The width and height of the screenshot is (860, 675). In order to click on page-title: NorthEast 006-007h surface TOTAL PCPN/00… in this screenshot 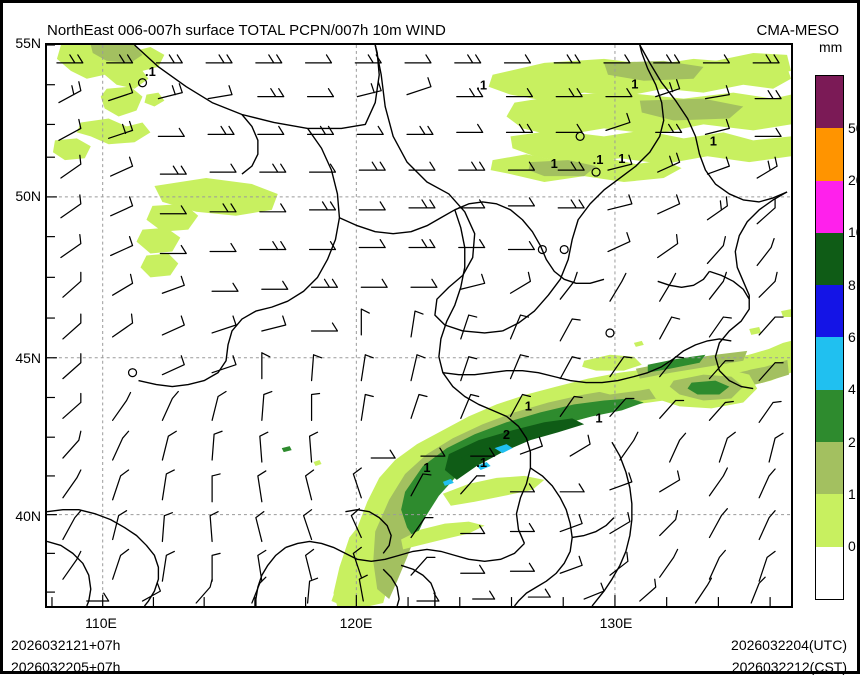, I will do `click(246, 30)`.